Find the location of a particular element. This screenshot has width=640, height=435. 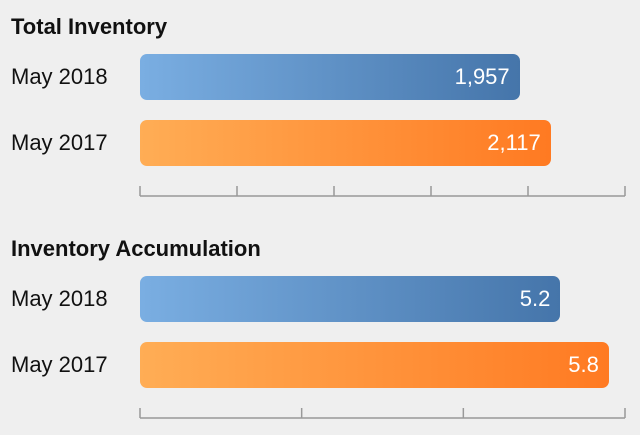

bar: 5.2 is located at coordinates (350, 299).